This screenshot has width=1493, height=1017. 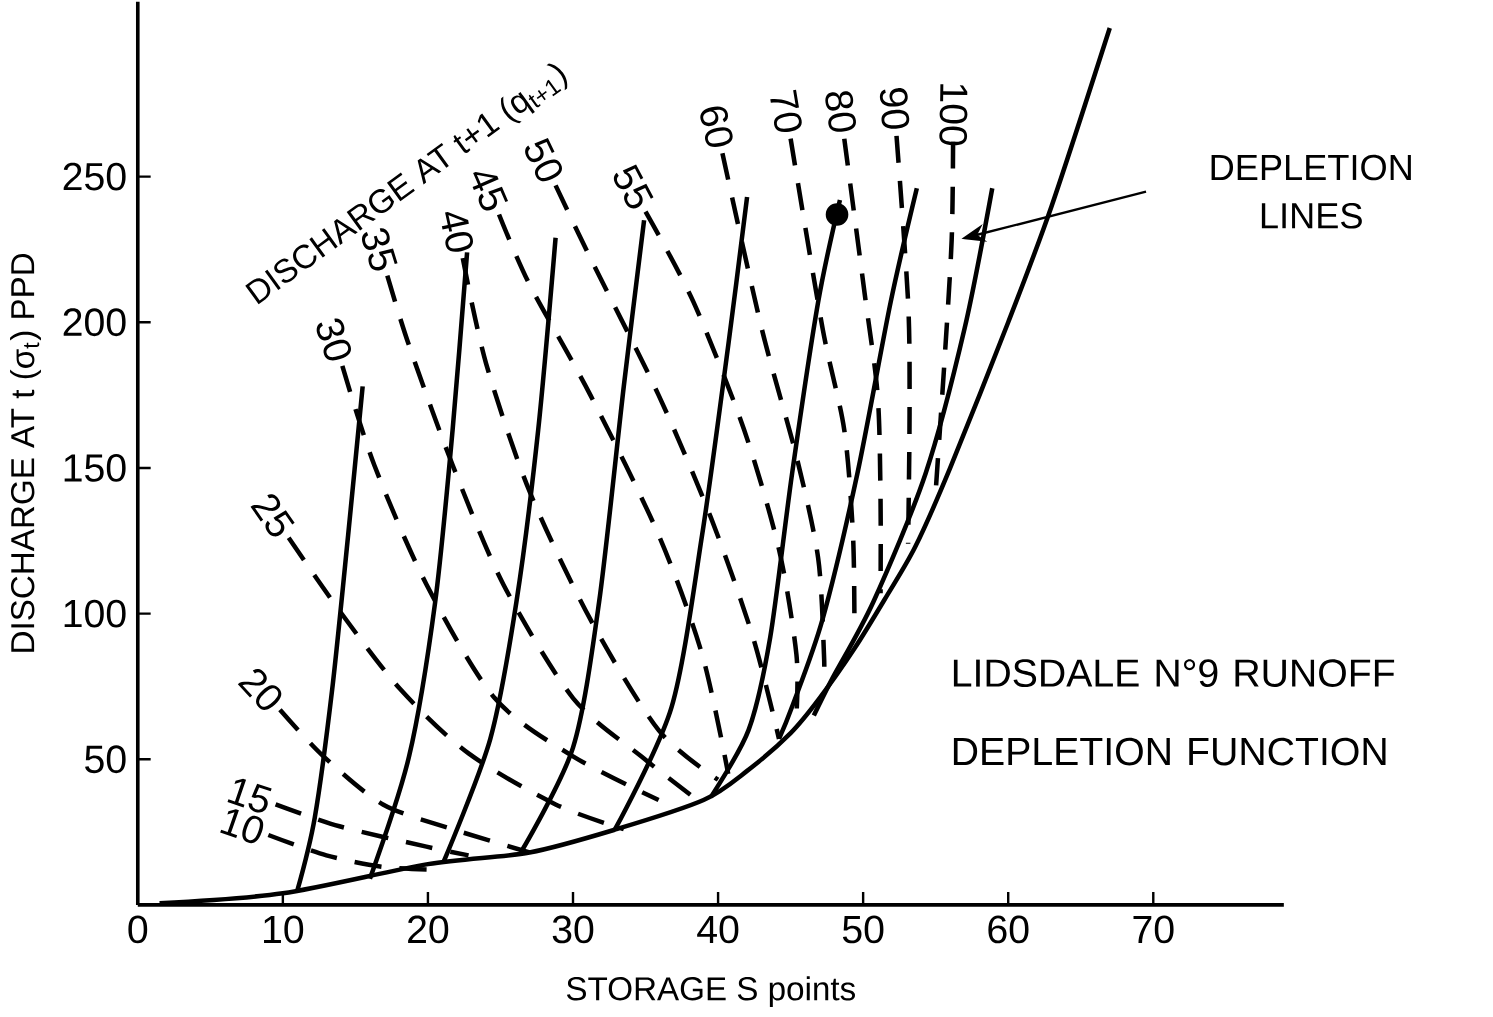 I want to click on text: 60, so click(x=716, y=126).